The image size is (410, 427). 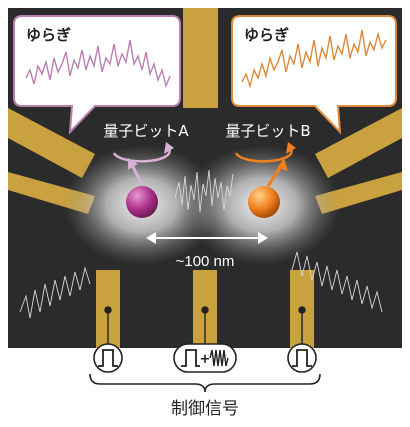 What do you see at coordinates (205, 261) in the screenshot?
I see `distance-label: ~100 nm` at bounding box center [205, 261].